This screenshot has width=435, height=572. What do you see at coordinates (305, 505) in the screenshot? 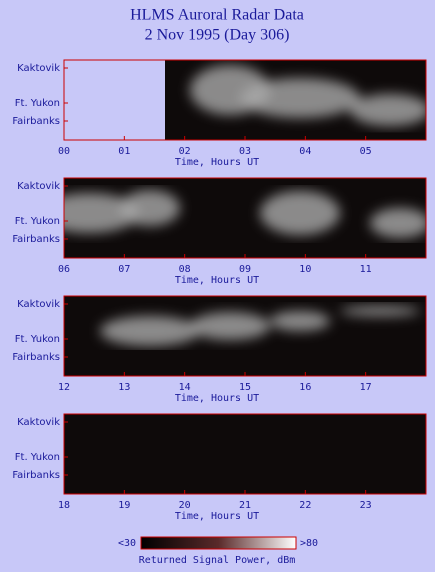
I see `x-tick-label: 22` at bounding box center [305, 505].